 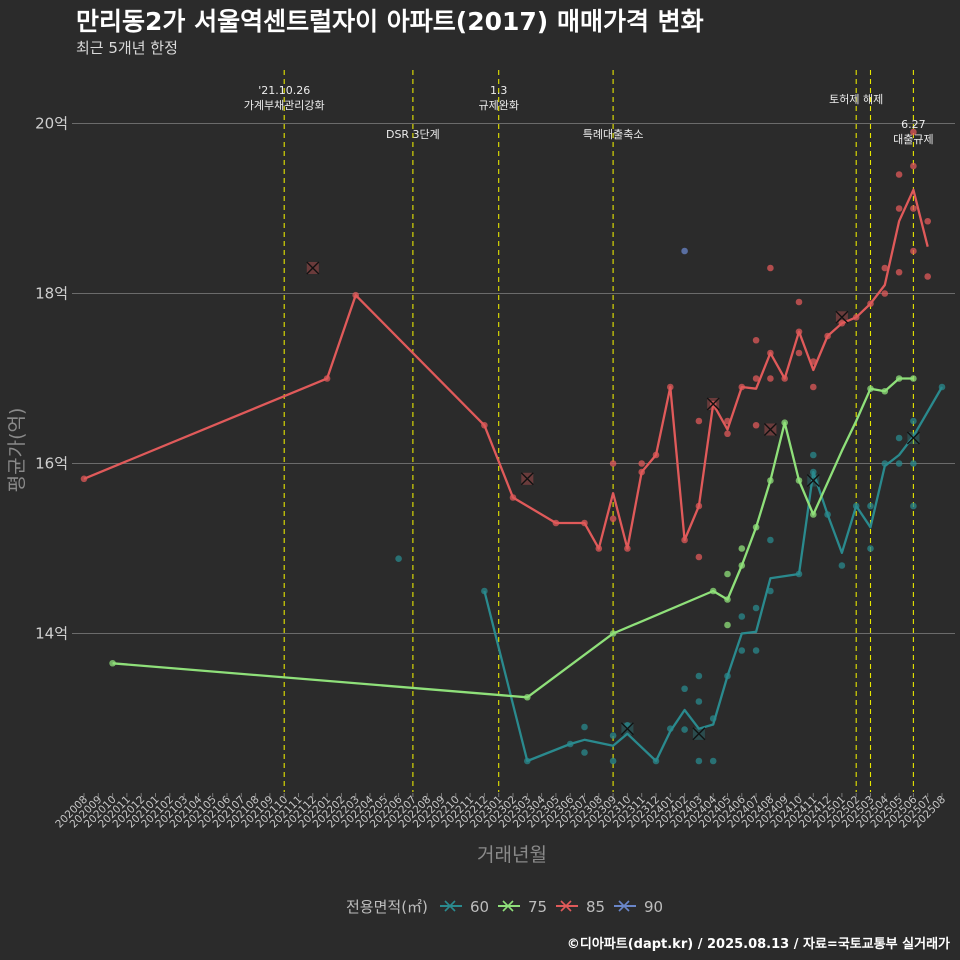 I want to click on event-label: 규제완화, so click(x=498, y=105).